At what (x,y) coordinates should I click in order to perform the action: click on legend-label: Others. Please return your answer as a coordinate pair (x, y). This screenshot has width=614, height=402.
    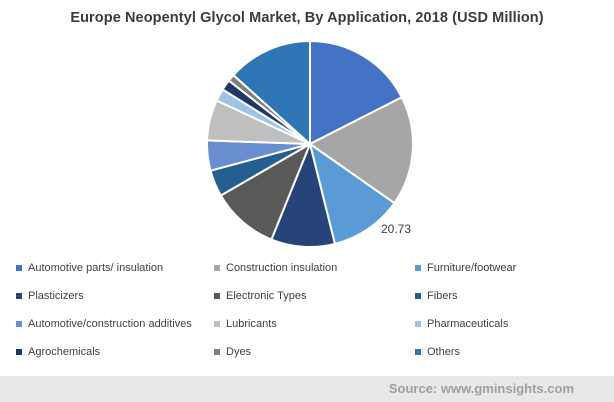
    Looking at the image, I should click on (444, 352).